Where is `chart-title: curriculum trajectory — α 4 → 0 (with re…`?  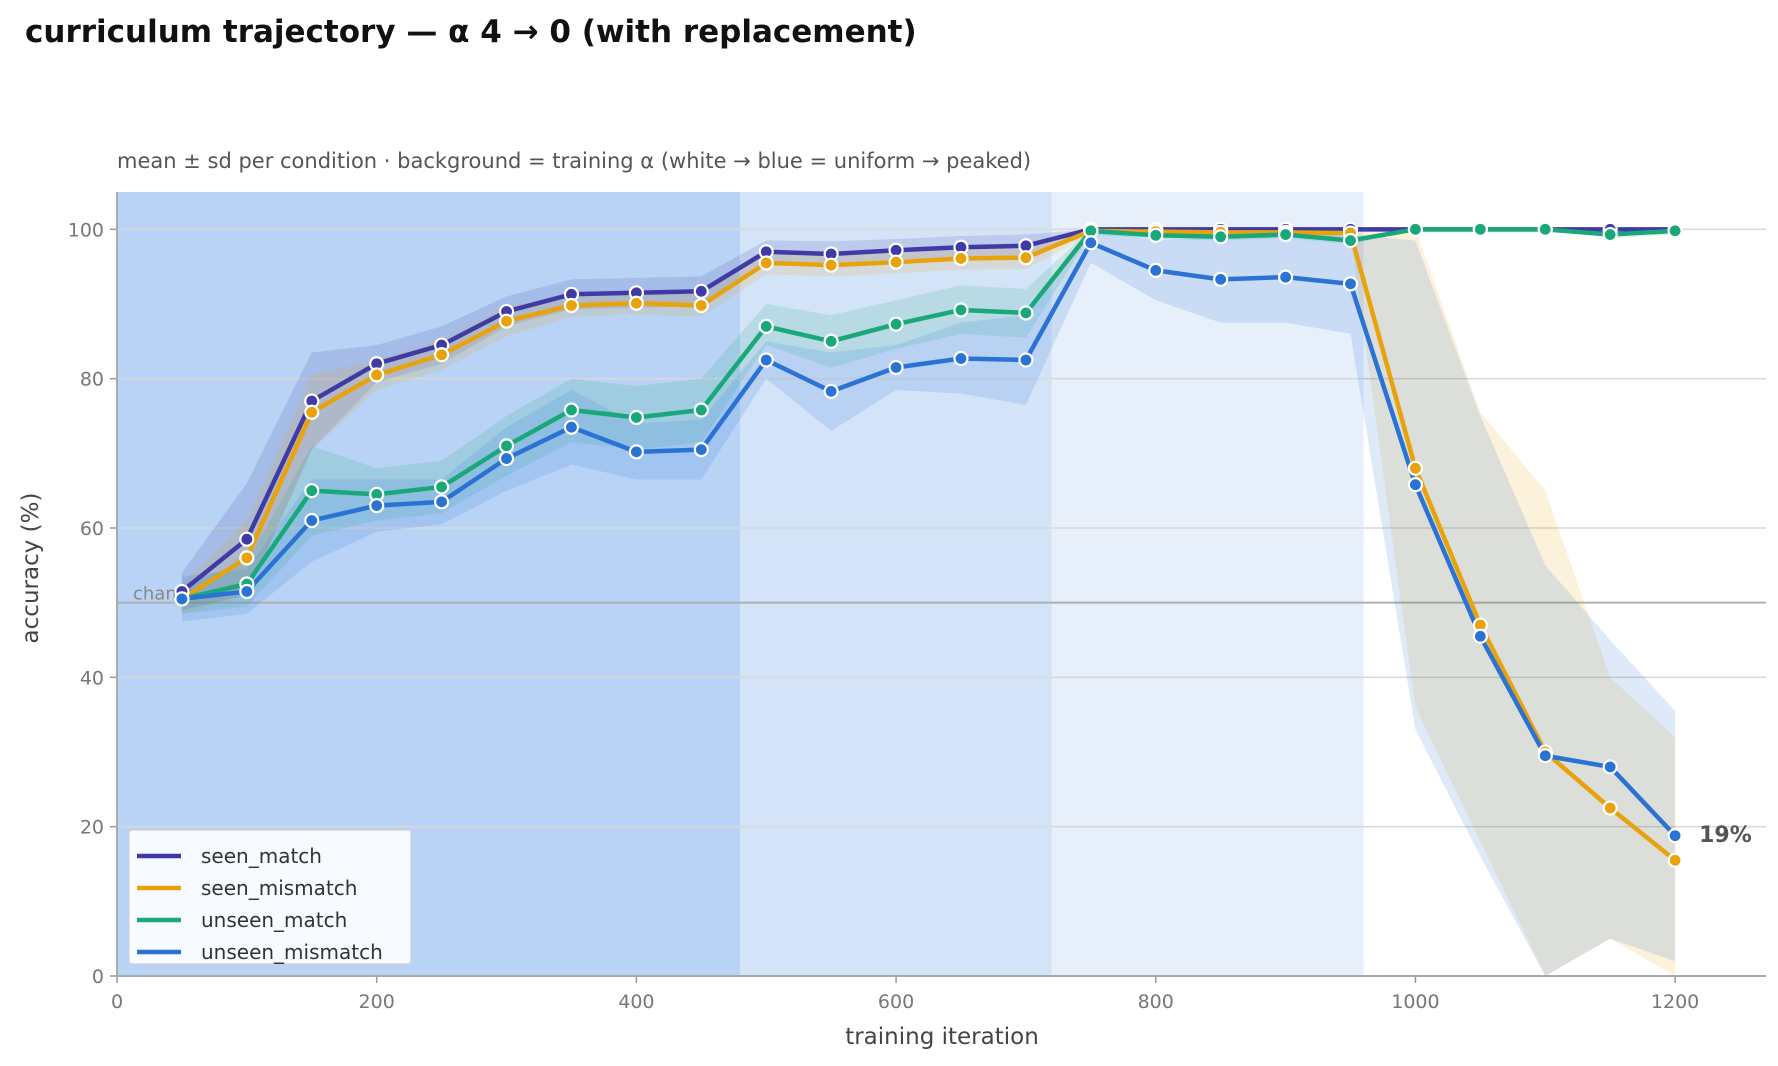 chart-title: curriculum trajectory — α 4 → 0 (with re… is located at coordinates (471, 32).